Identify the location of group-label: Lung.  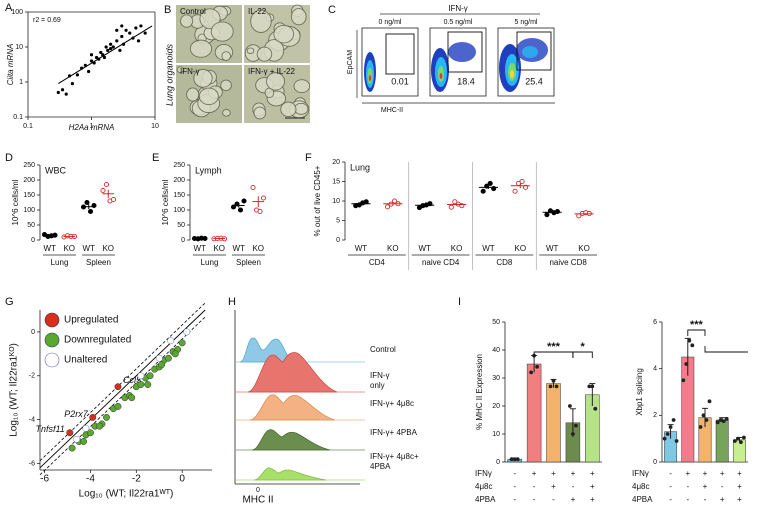
(210, 262).